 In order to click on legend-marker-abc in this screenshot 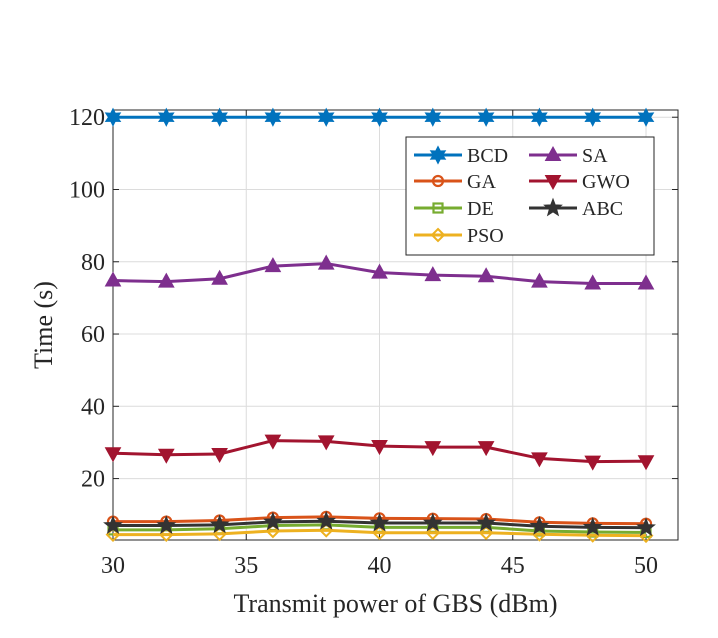, I will do `click(553, 207)`.